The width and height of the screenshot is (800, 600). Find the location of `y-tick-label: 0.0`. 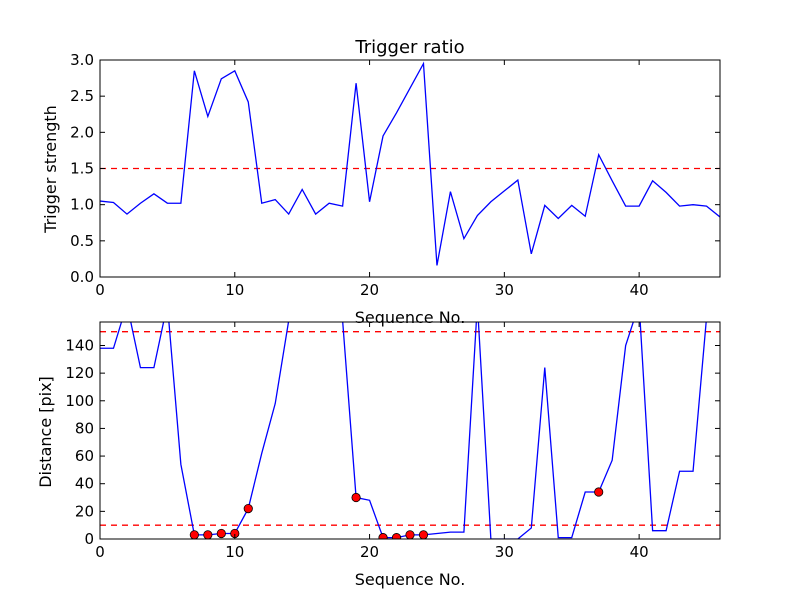

y-tick-label: 0.0 is located at coordinates (82, 277).